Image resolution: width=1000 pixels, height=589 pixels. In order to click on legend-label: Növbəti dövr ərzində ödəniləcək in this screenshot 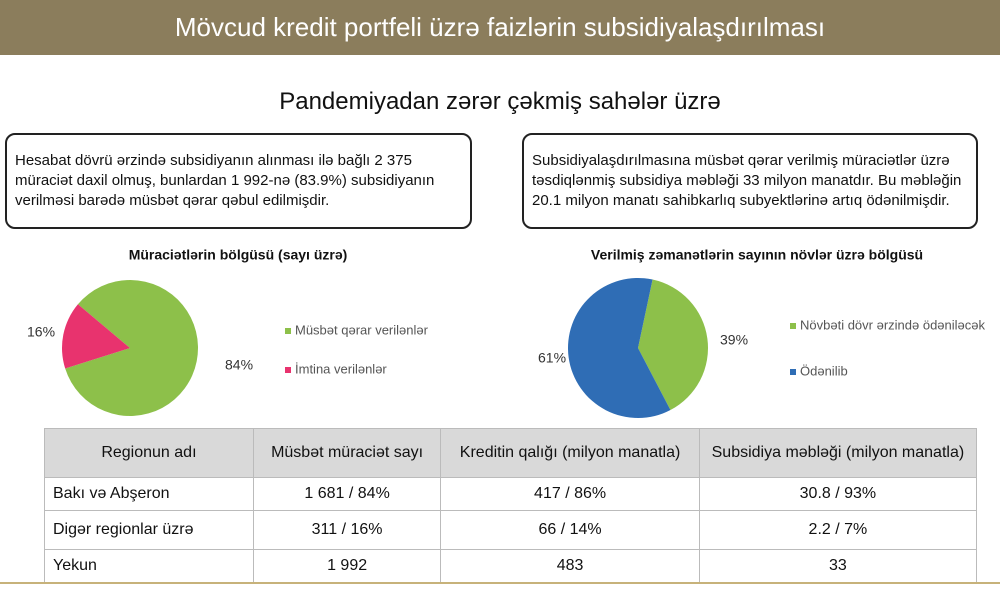, I will do `click(892, 324)`.